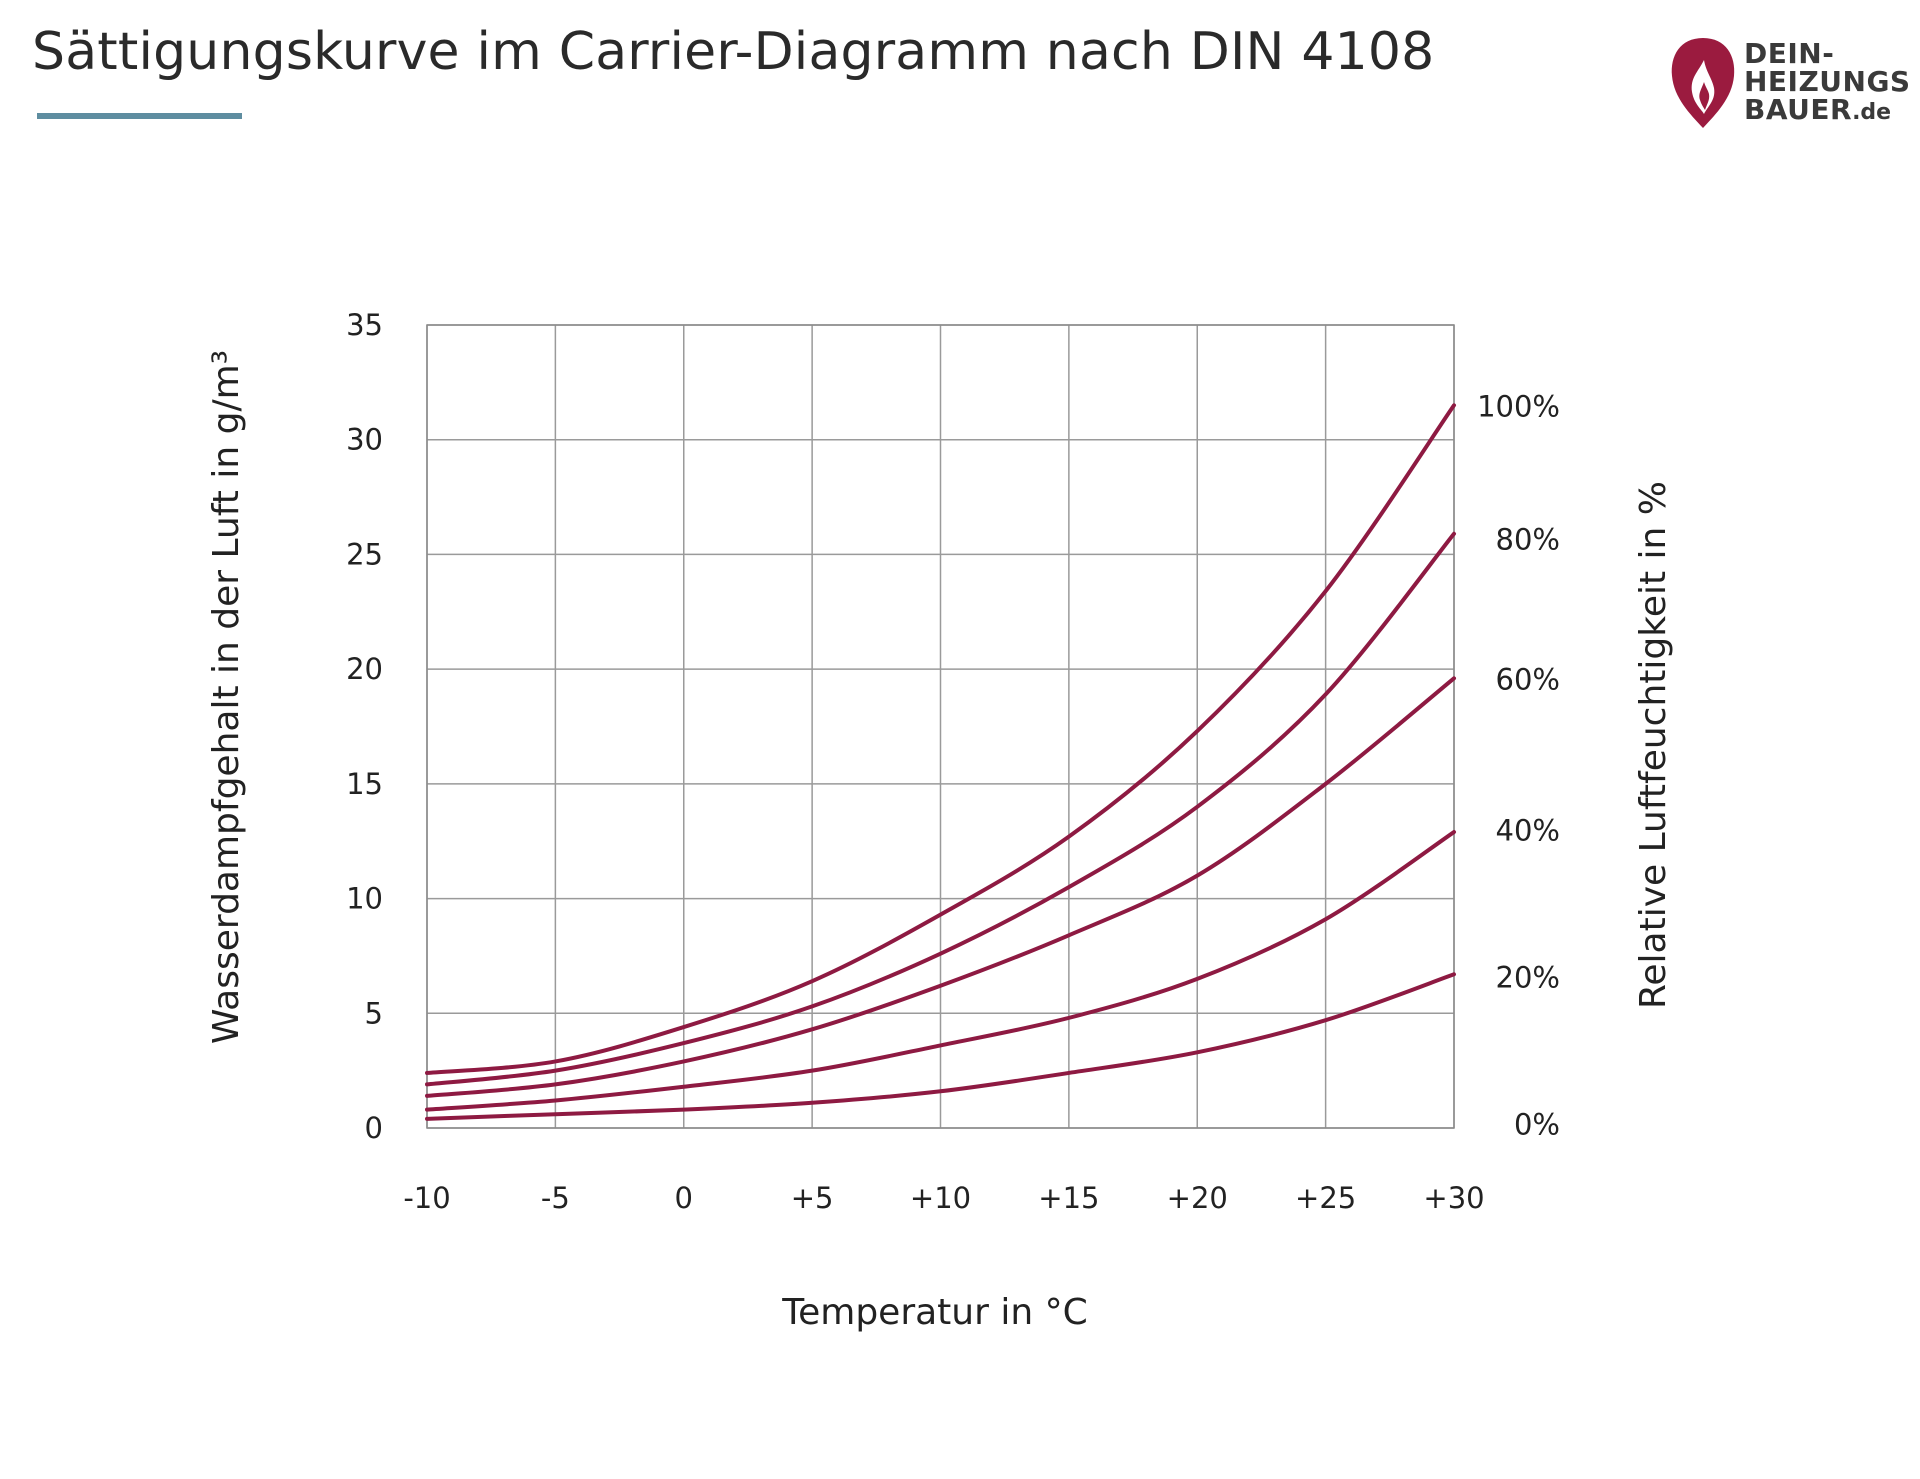 Image resolution: width=1920 pixels, height=1479 pixels. Describe the element at coordinates (364, 784) in the screenshot. I see `y-tick-label: 15` at that location.